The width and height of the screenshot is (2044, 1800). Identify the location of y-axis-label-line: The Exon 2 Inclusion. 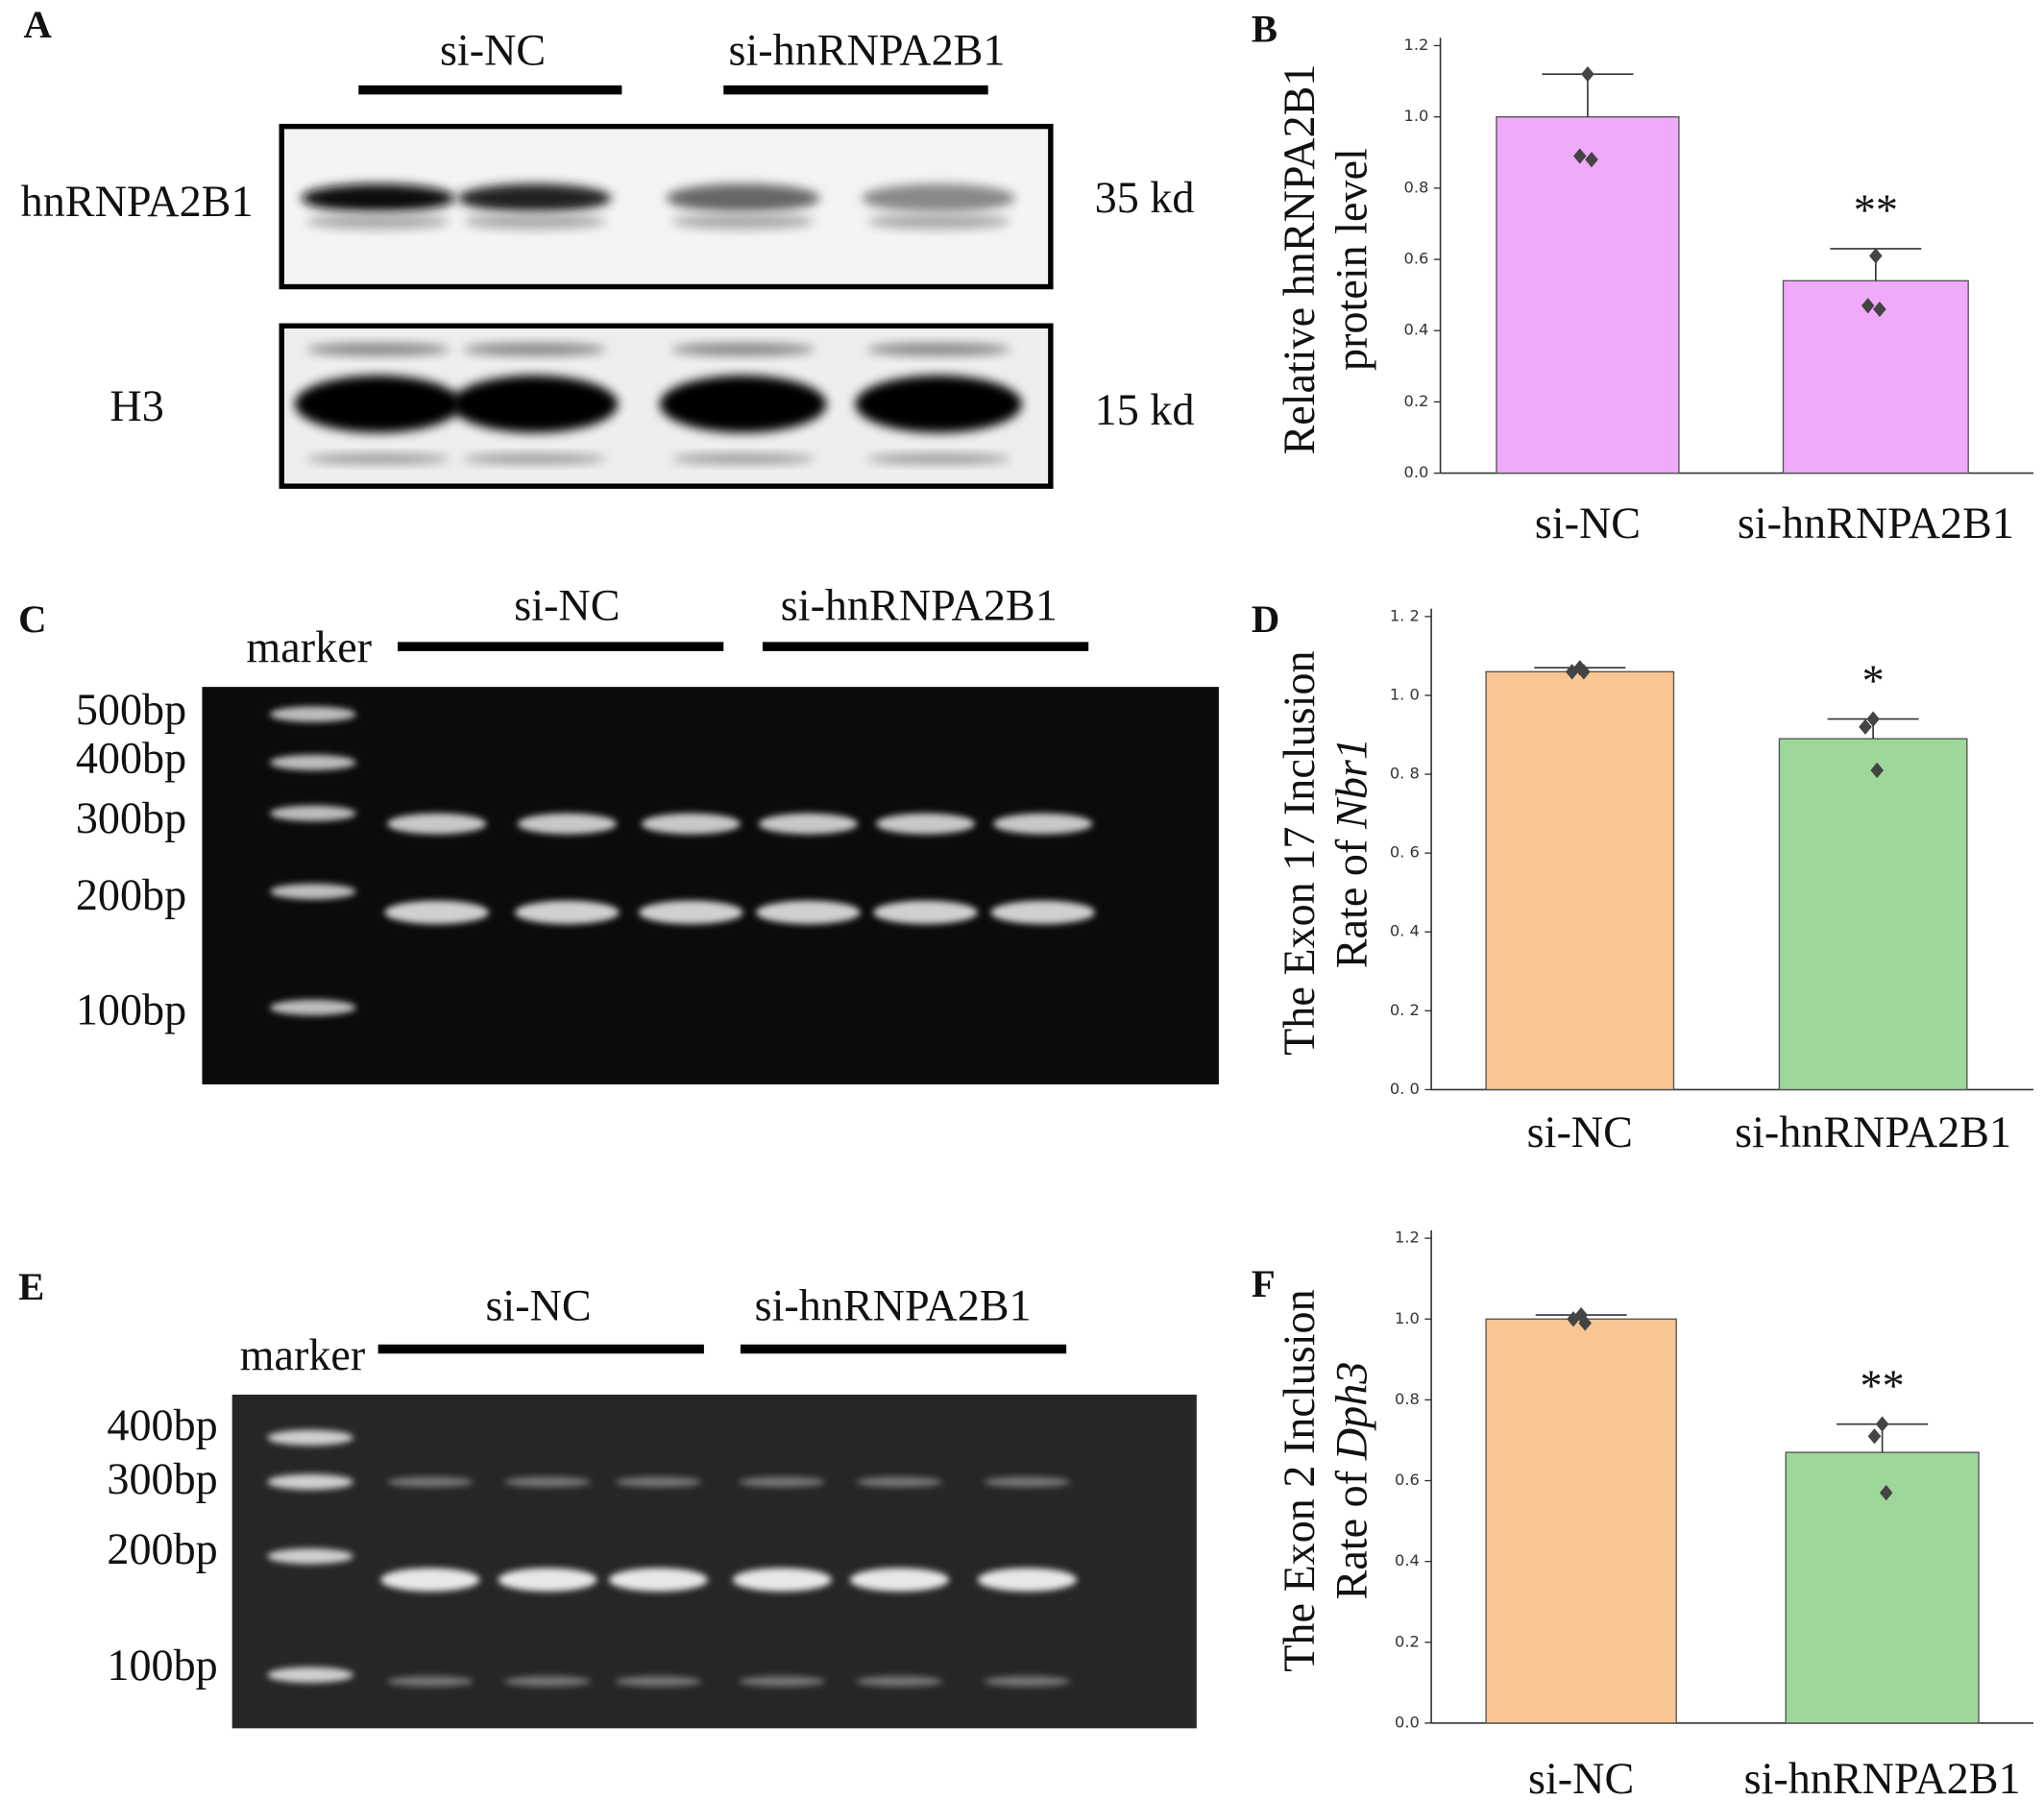
(1299, 1480).